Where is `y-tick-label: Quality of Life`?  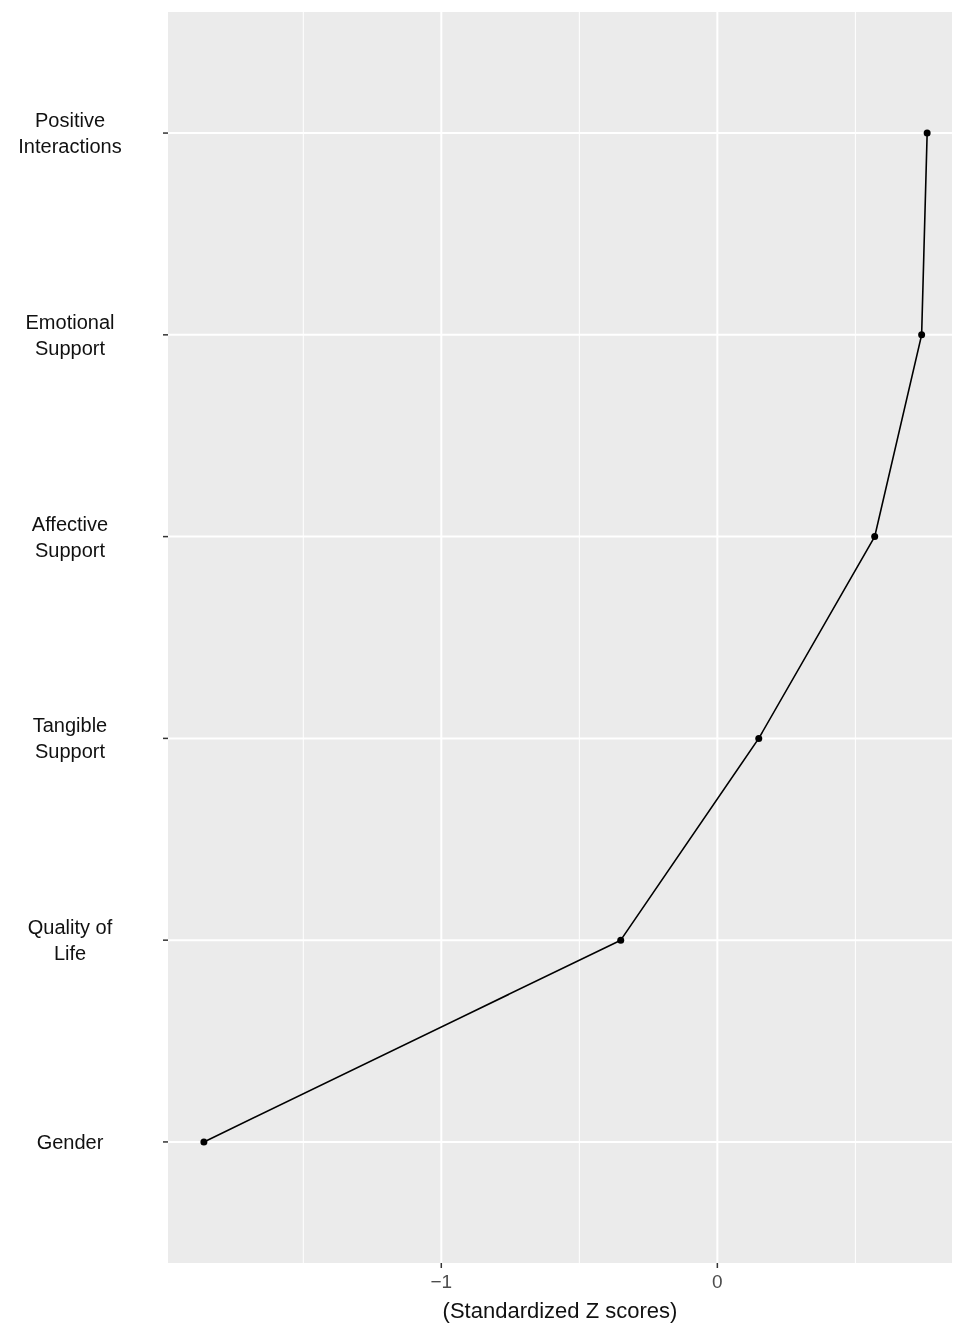
y-tick-label: Quality of Life is located at coordinates (70, 940).